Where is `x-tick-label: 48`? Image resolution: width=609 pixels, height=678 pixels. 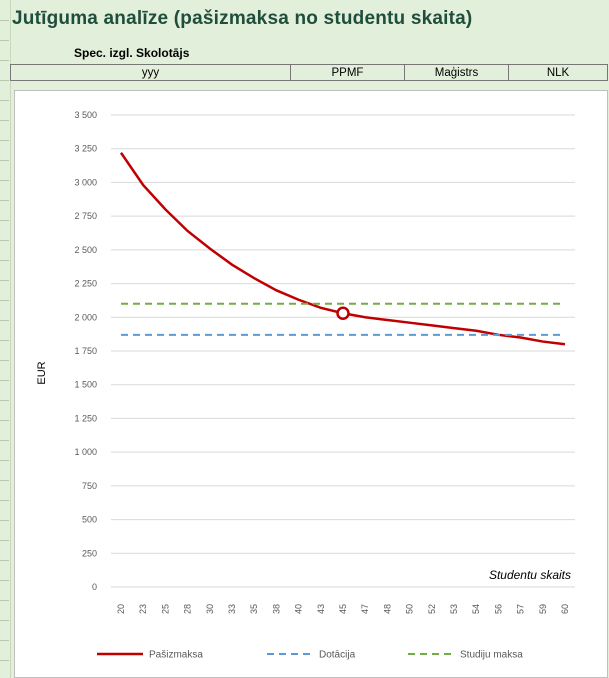 x-tick-label: 48 is located at coordinates (387, 609).